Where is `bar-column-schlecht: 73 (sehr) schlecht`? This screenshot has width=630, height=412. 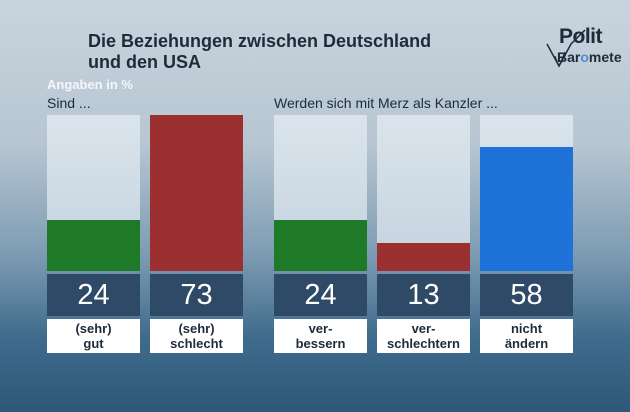 bar-column-schlecht: 73 (sehr) schlecht is located at coordinates (196, 234).